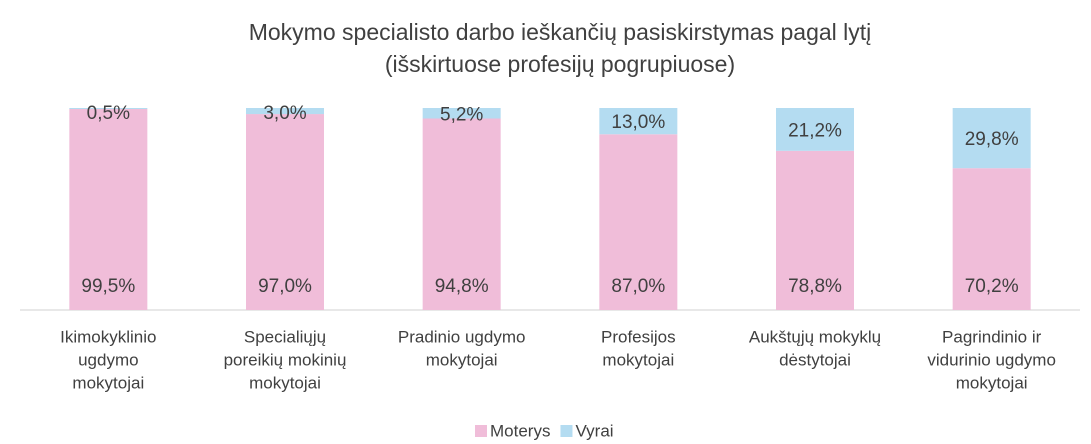 The height and width of the screenshot is (444, 1091). I want to click on x-tick-label: Specialiųjų, so click(285, 336).